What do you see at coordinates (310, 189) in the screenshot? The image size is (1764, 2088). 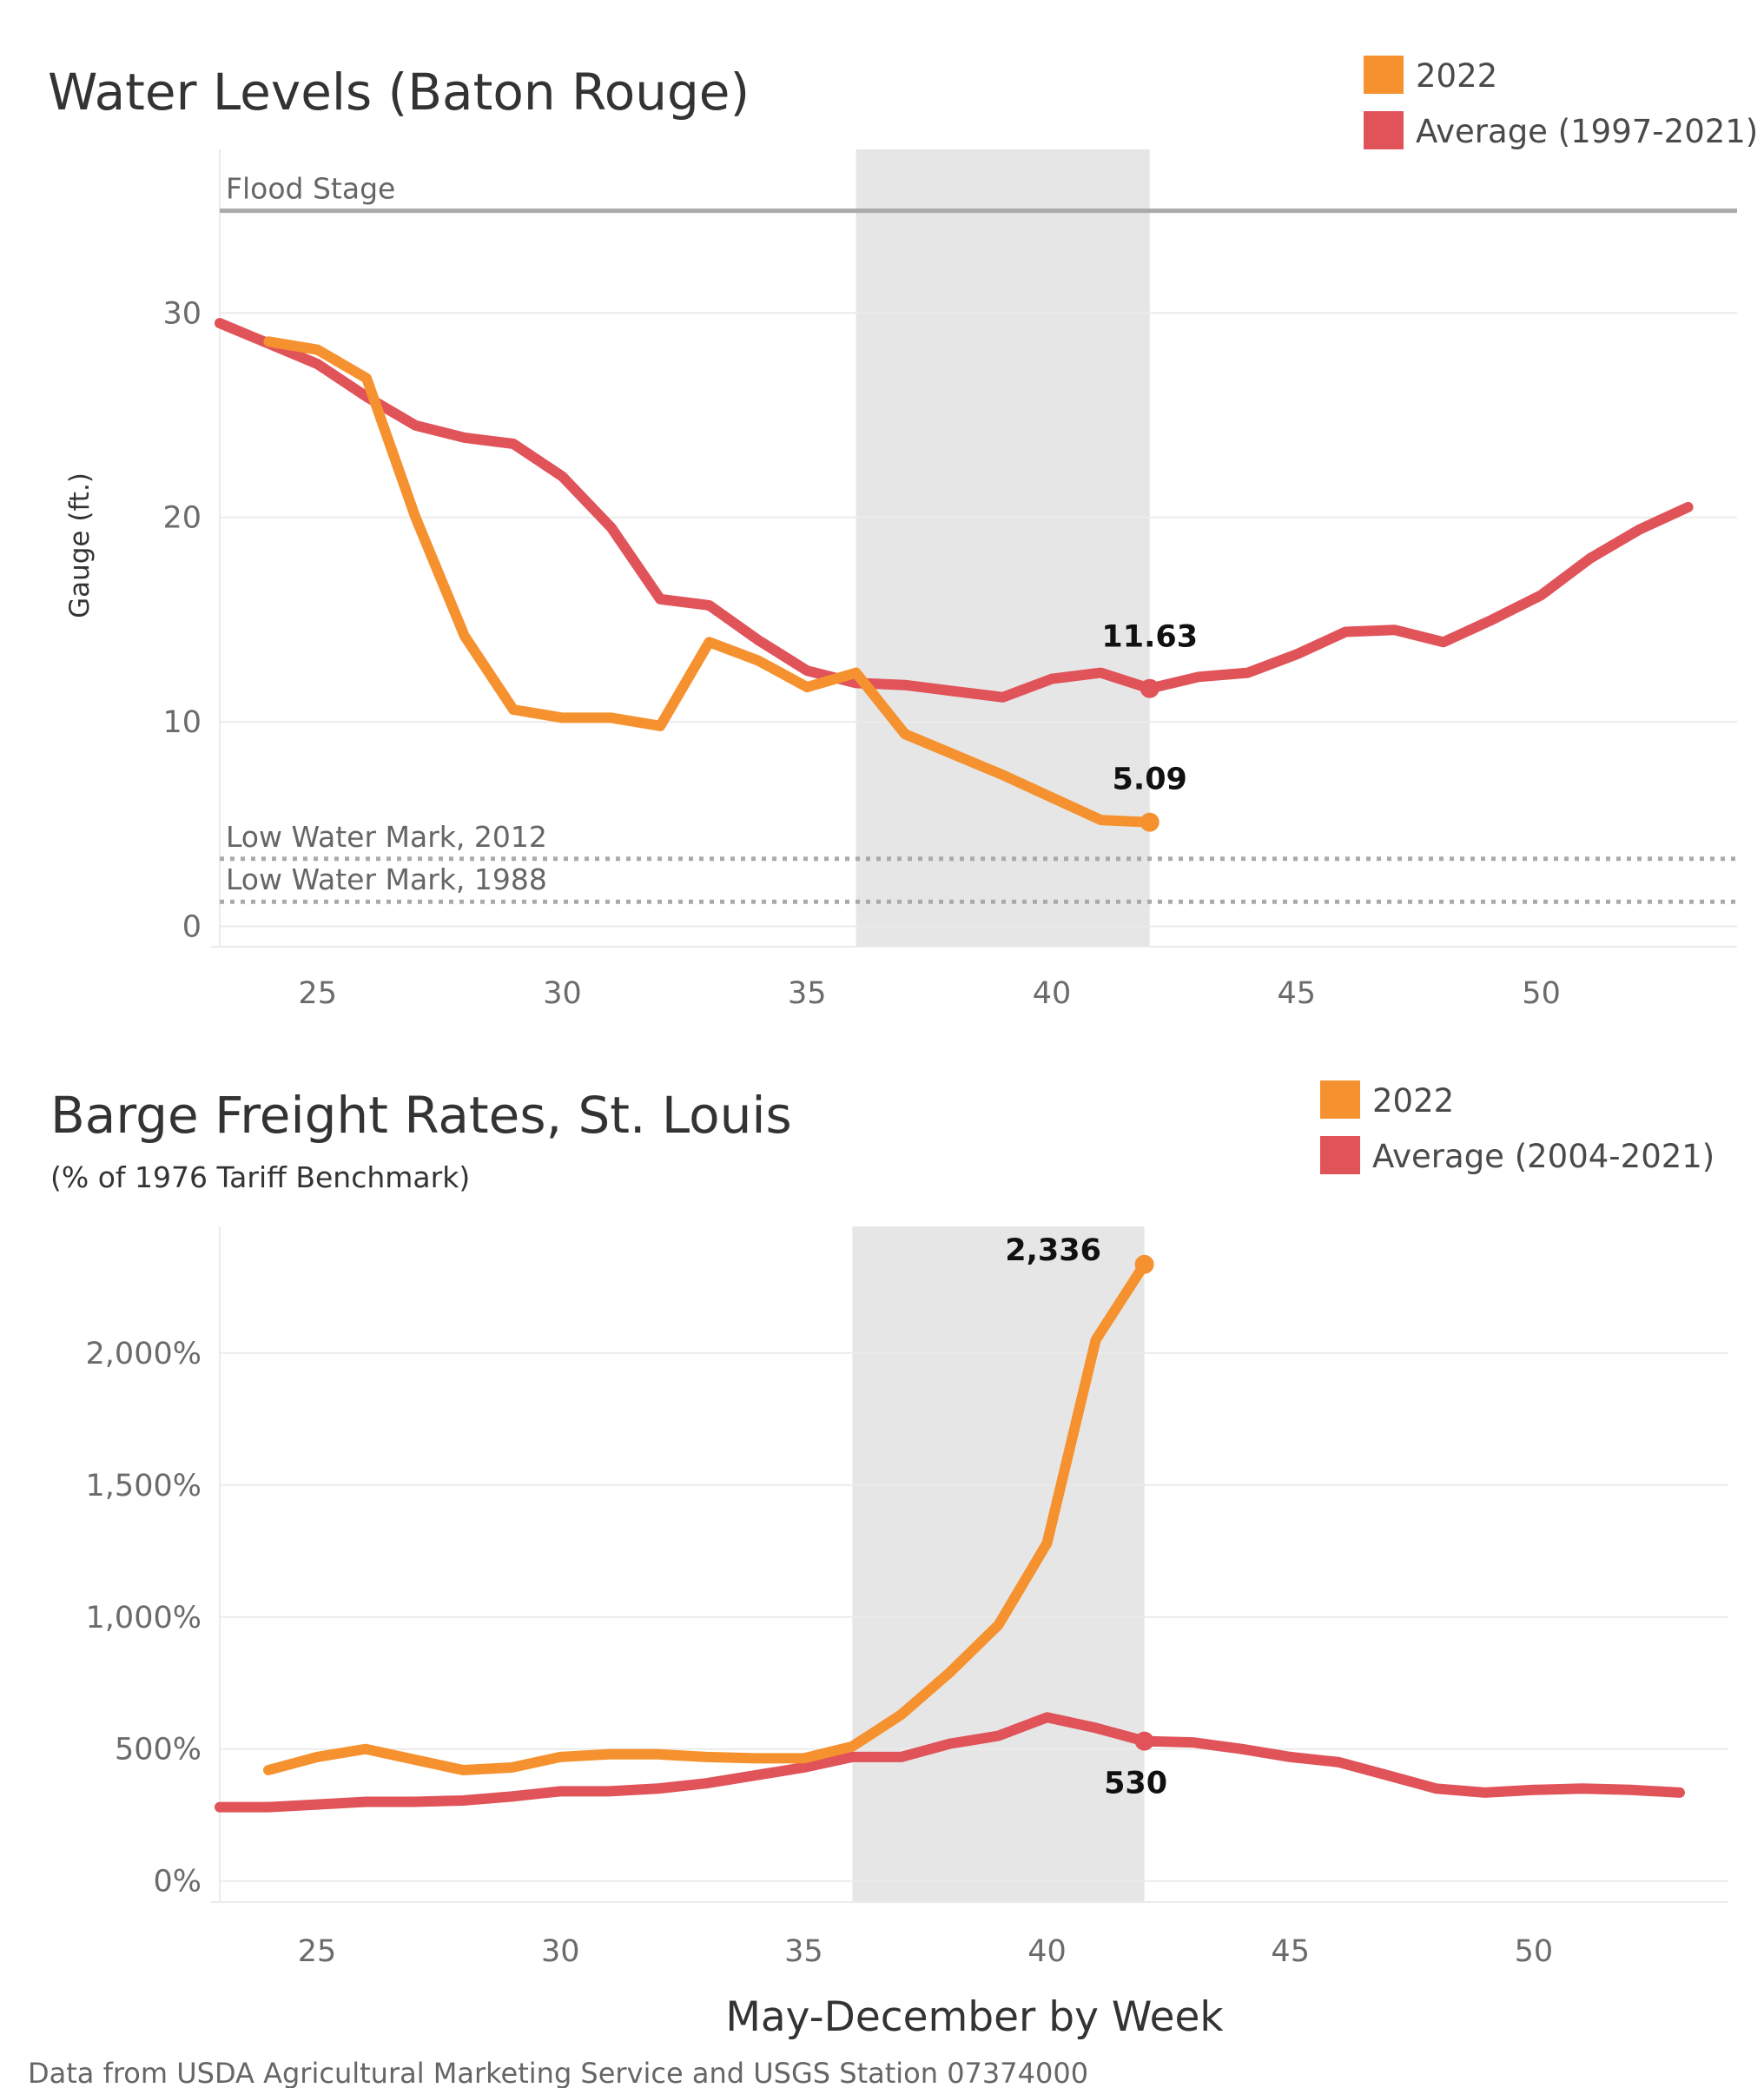 I see `reference-label-flood-stage: Flood Stage` at bounding box center [310, 189].